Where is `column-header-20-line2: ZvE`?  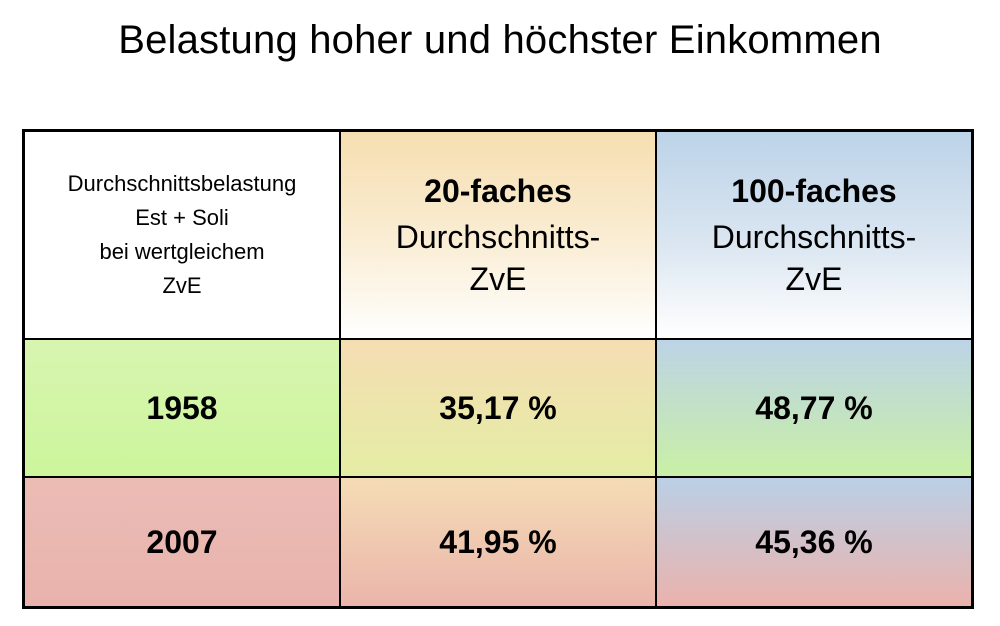 column-header-20-line2: ZvE is located at coordinates (498, 279).